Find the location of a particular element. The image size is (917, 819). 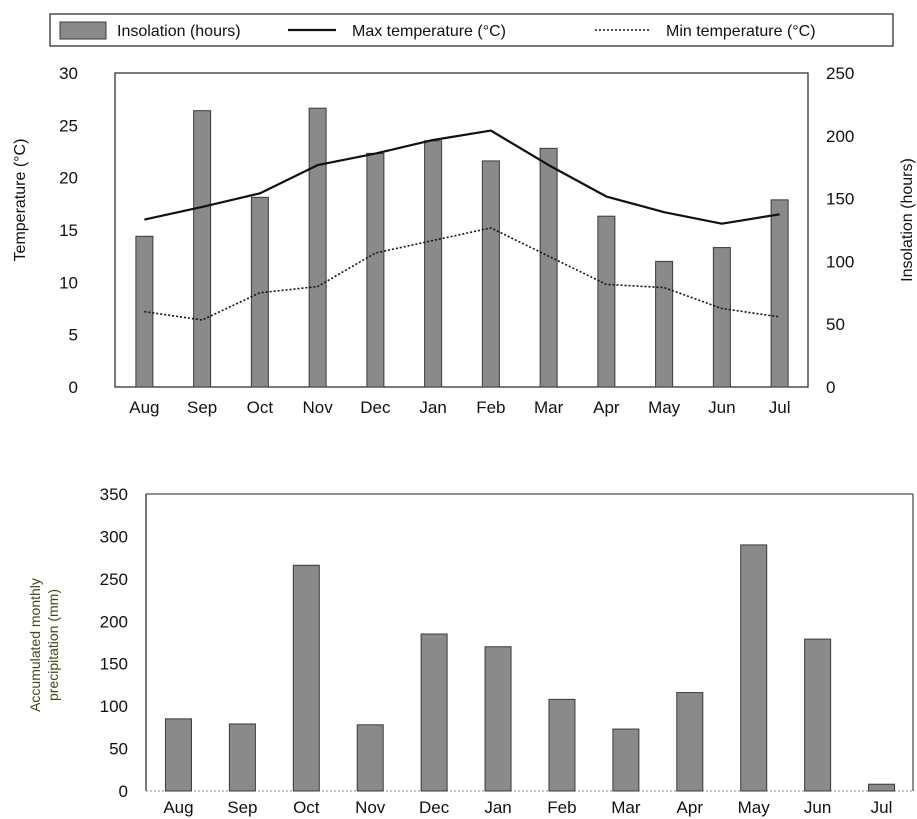

legend-box is located at coordinates (471, 30).